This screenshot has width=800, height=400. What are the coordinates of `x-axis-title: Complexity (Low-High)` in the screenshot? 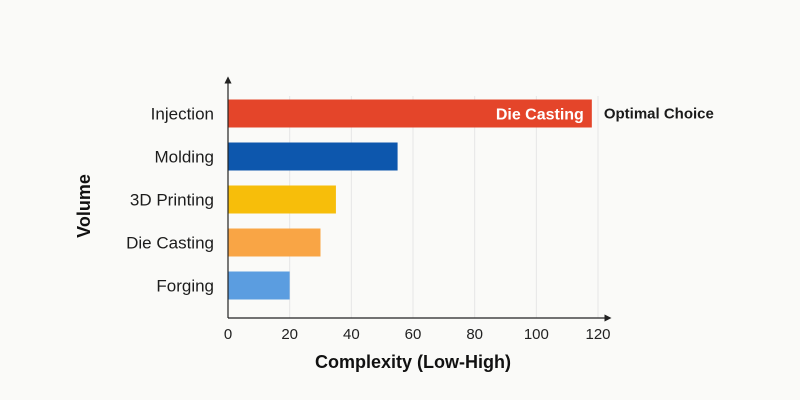 It's located at (413, 362).